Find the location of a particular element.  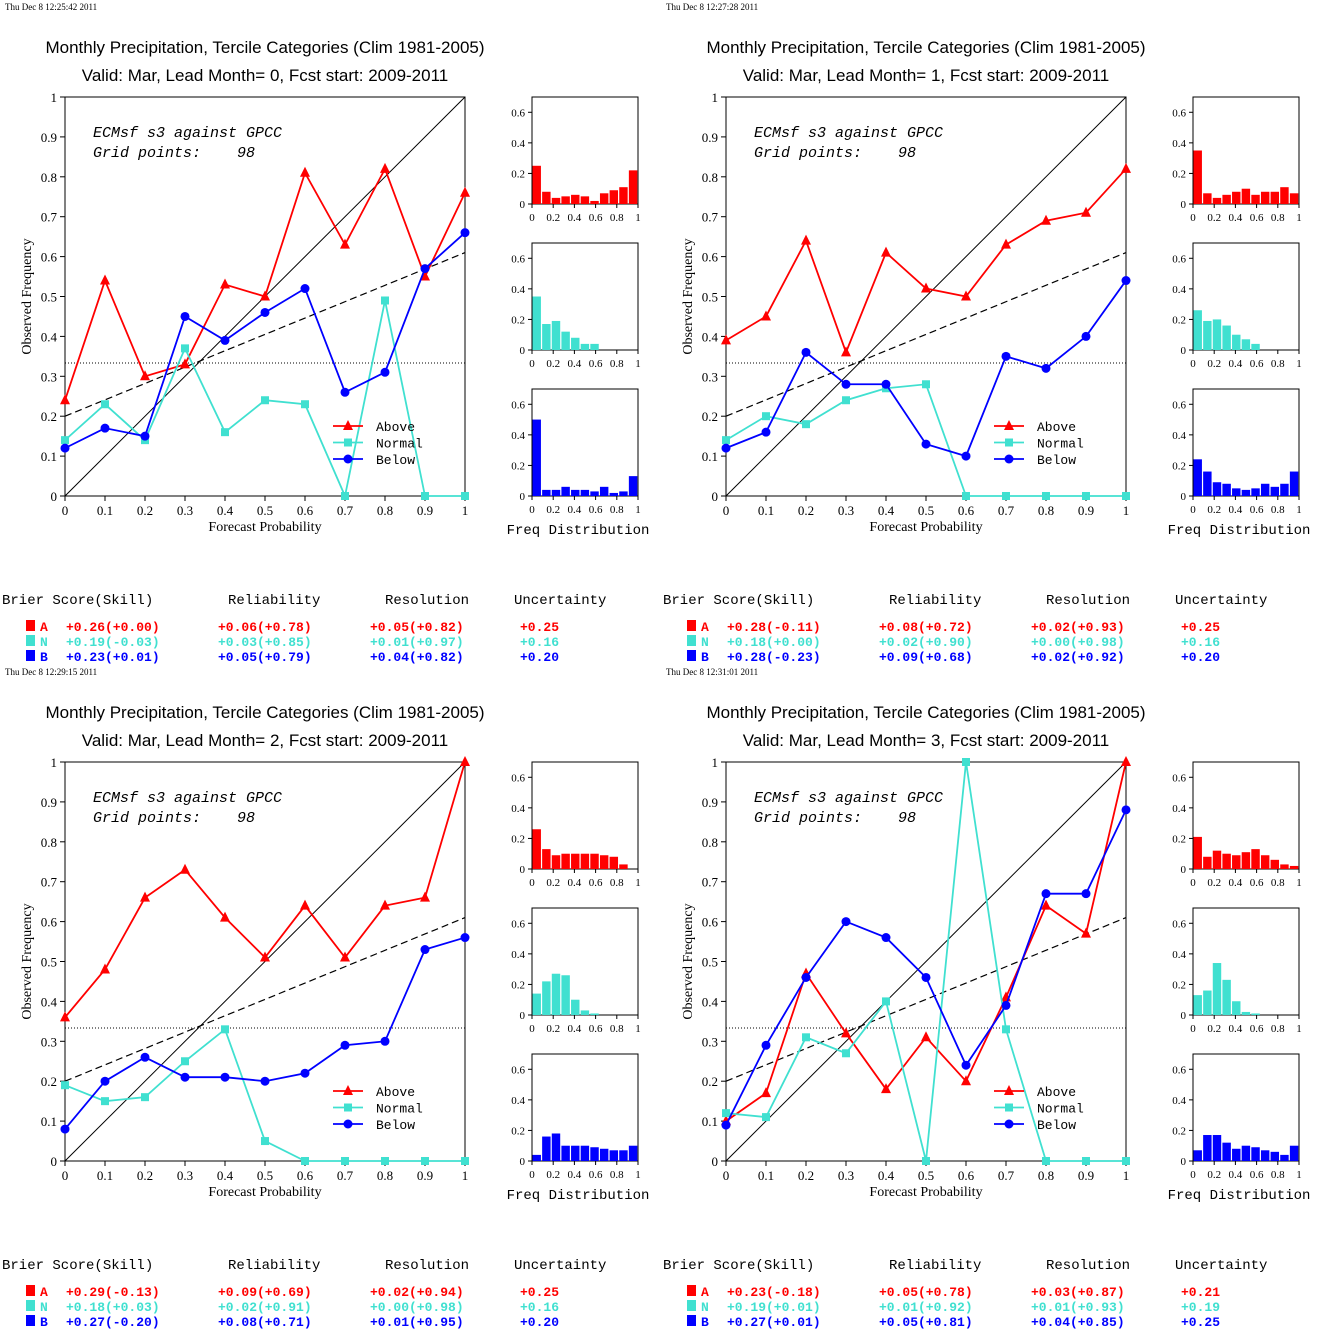

y-tick-label: 0.6 is located at coordinates (710, 257).